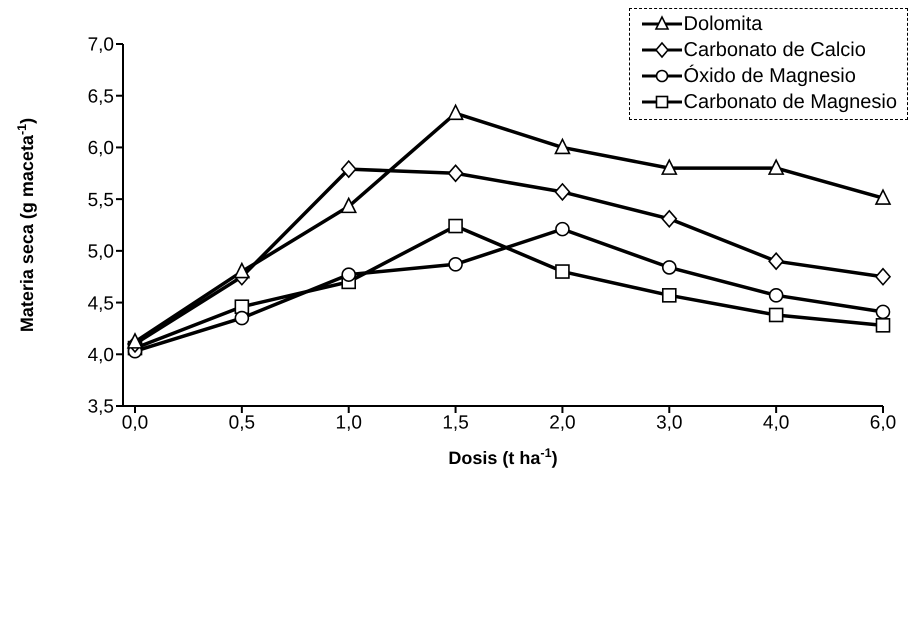 The image size is (915, 621). What do you see at coordinates (723, 24) in the screenshot?
I see `legend-label: Dolomita` at bounding box center [723, 24].